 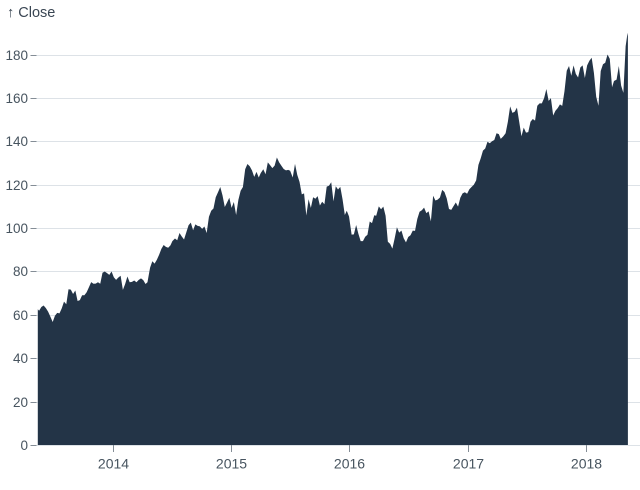 What do you see at coordinates (16, 185) in the screenshot?
I see `y-tick-label: 120` at bounding box center [16, 185].